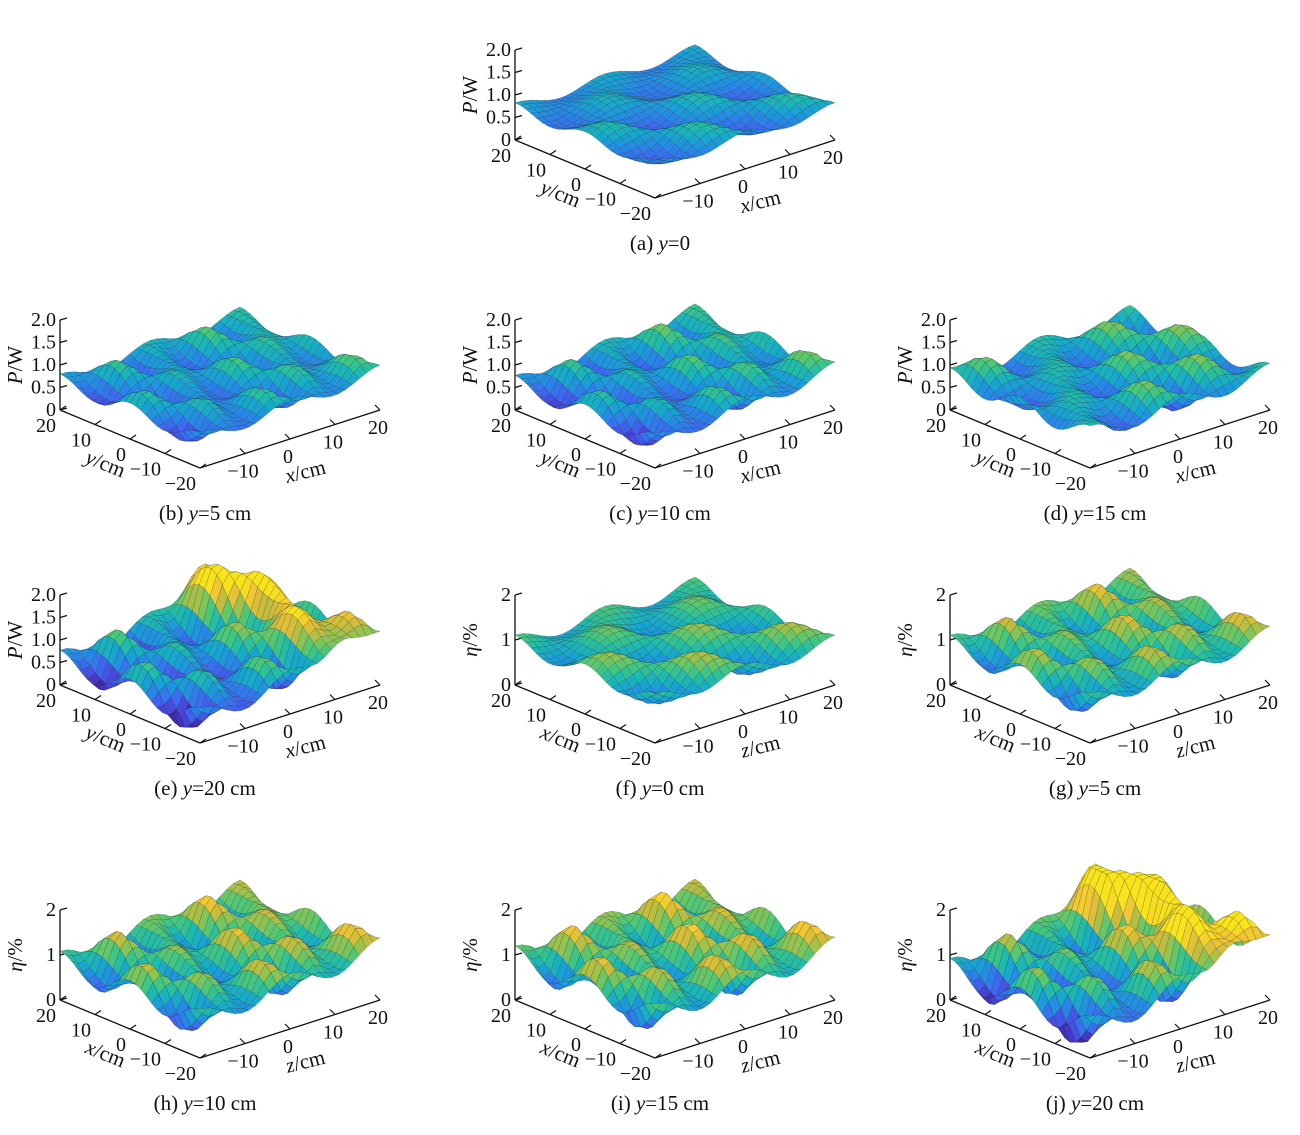  I want to click on panel-caption: (a) y=0, so click(660, 243).